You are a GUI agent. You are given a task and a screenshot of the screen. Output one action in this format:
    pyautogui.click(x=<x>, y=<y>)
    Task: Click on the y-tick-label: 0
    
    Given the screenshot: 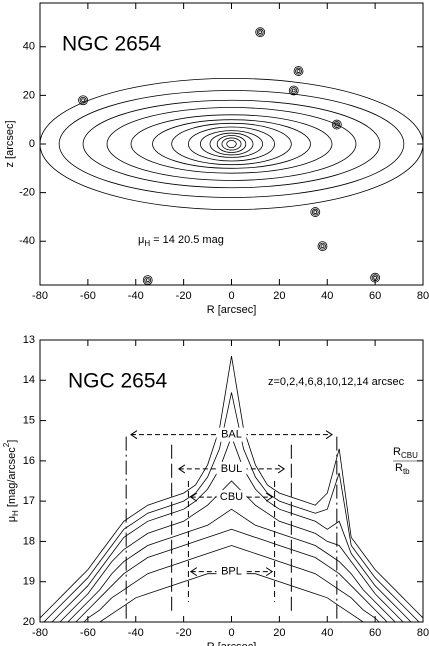 What is the action you would take?
    pyautogui.click(x=32, y=144)
    